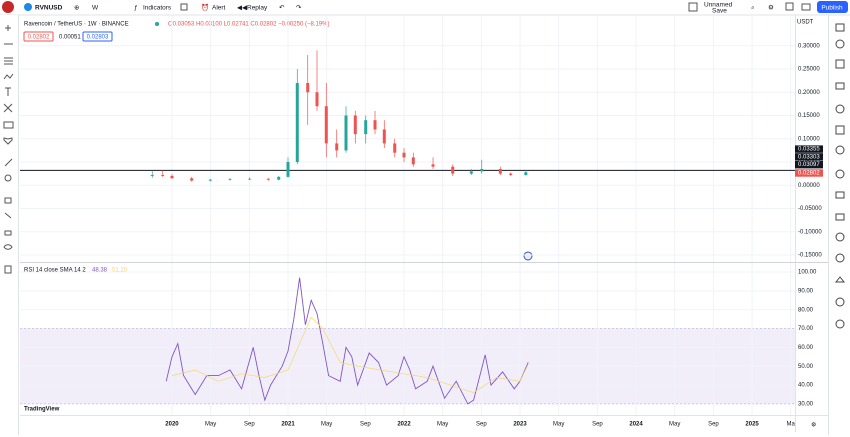 This screenshot has width=850, height=437. I want to click on trash-tool, so click(8, 269).